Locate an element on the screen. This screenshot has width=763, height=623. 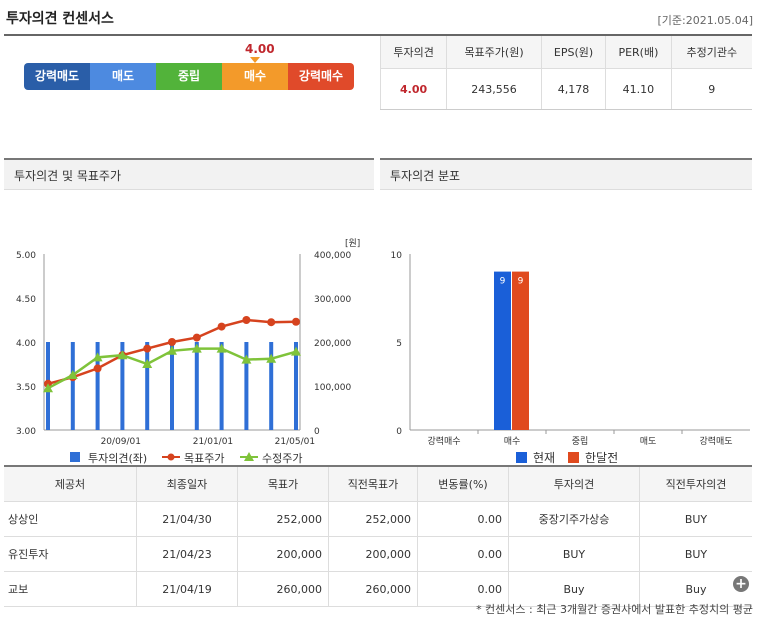
summary-per: 41.10 is located at coordinates (638, 89).